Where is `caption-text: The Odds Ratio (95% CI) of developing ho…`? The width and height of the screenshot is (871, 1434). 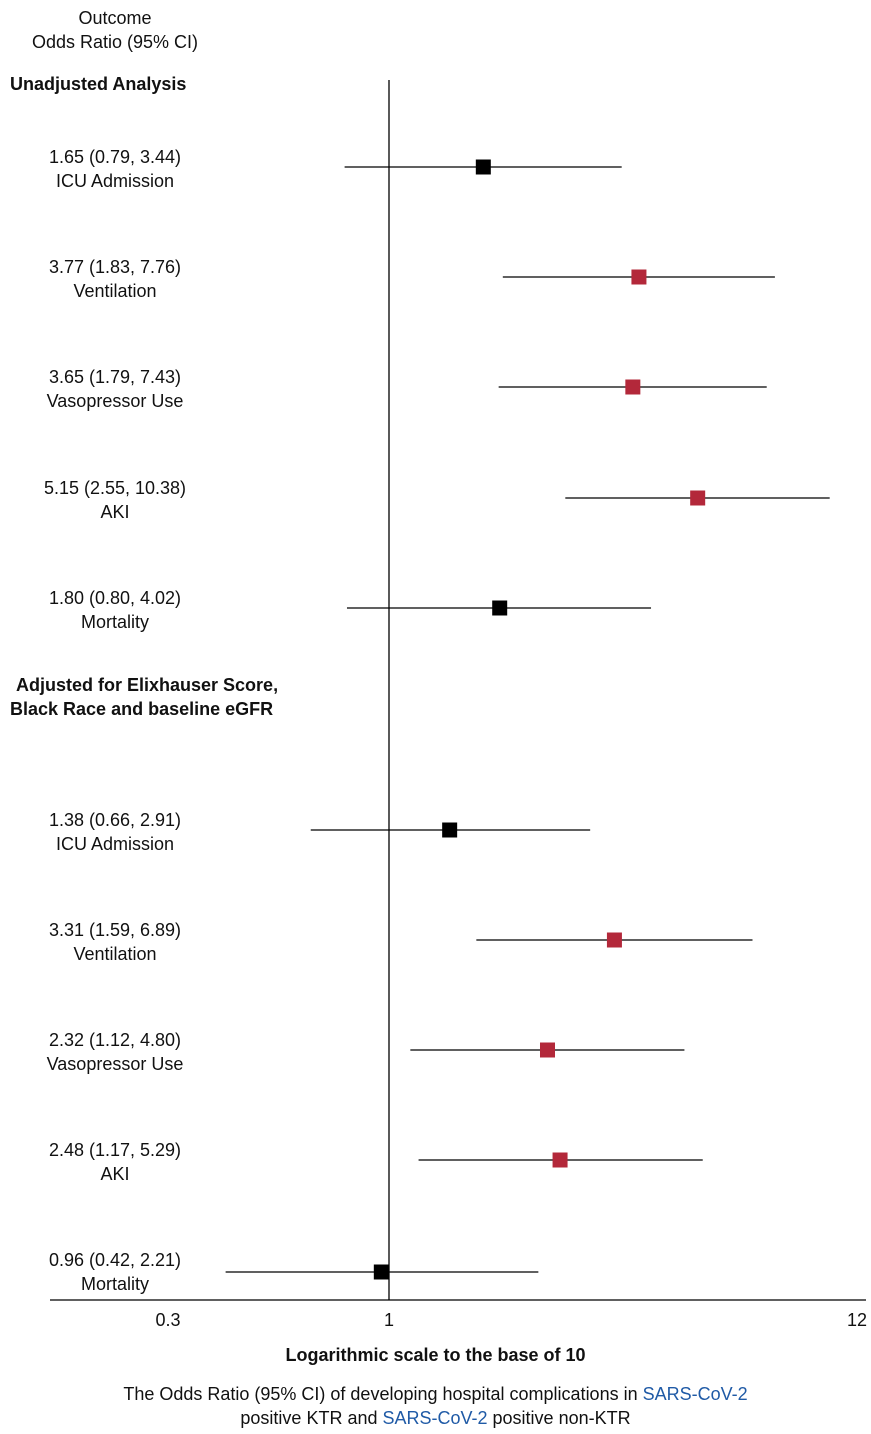 caption-text: The Odds Ratio (95% CI) of developing ho… is located at coordinates (383, 1394).